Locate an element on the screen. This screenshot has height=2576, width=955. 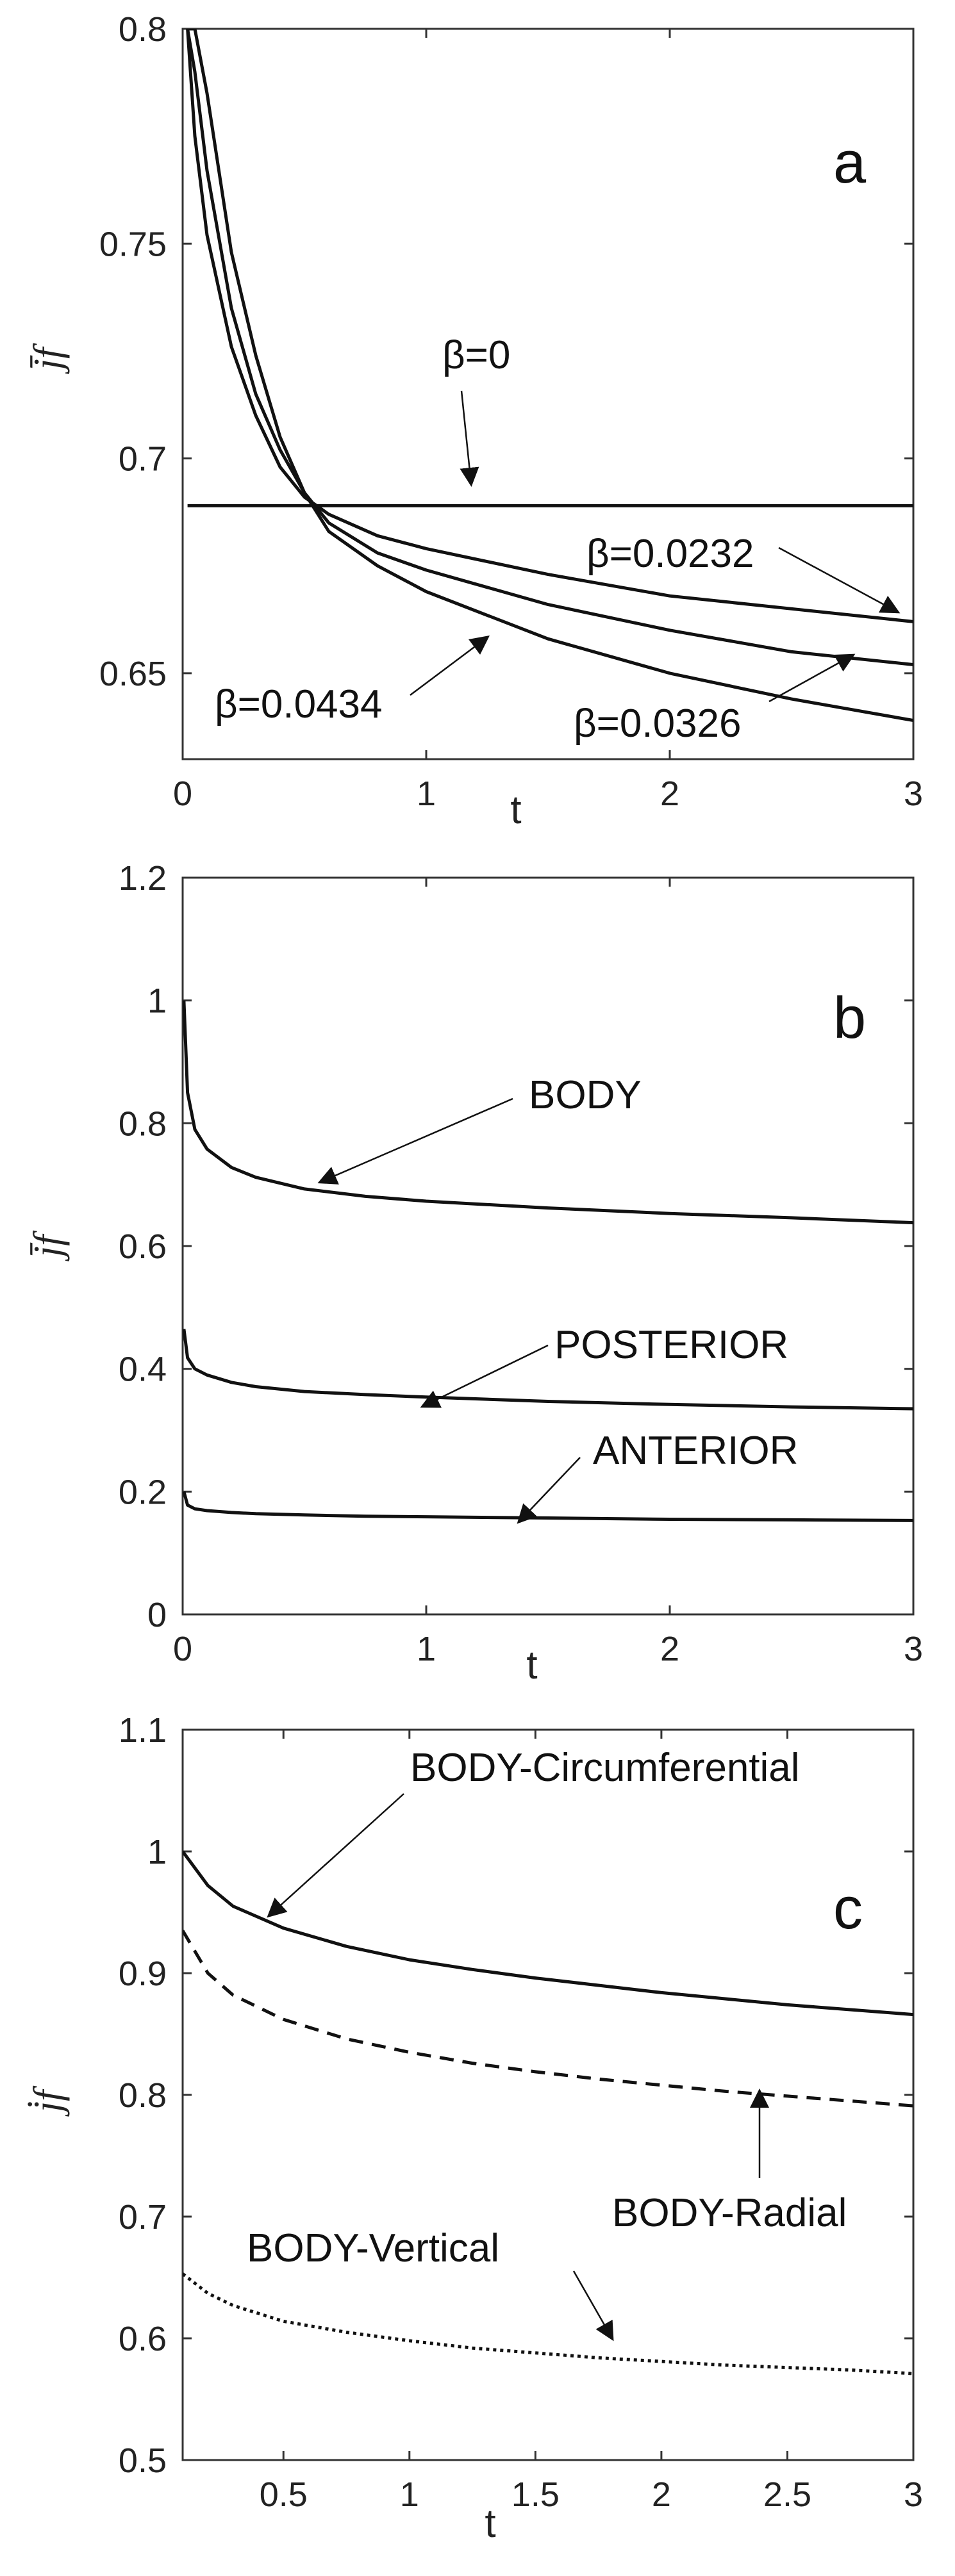
series-line-body is located at coordinates (548, 1112).